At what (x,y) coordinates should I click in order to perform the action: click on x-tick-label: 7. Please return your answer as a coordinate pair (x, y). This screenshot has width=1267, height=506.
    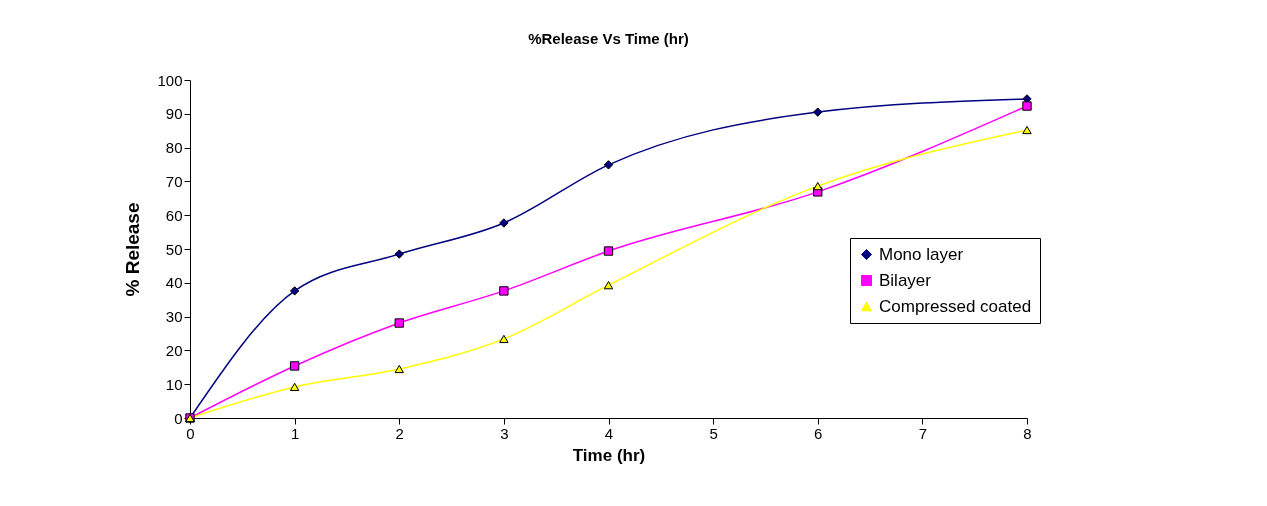
    Looking at the image, I should click on (923, 433).